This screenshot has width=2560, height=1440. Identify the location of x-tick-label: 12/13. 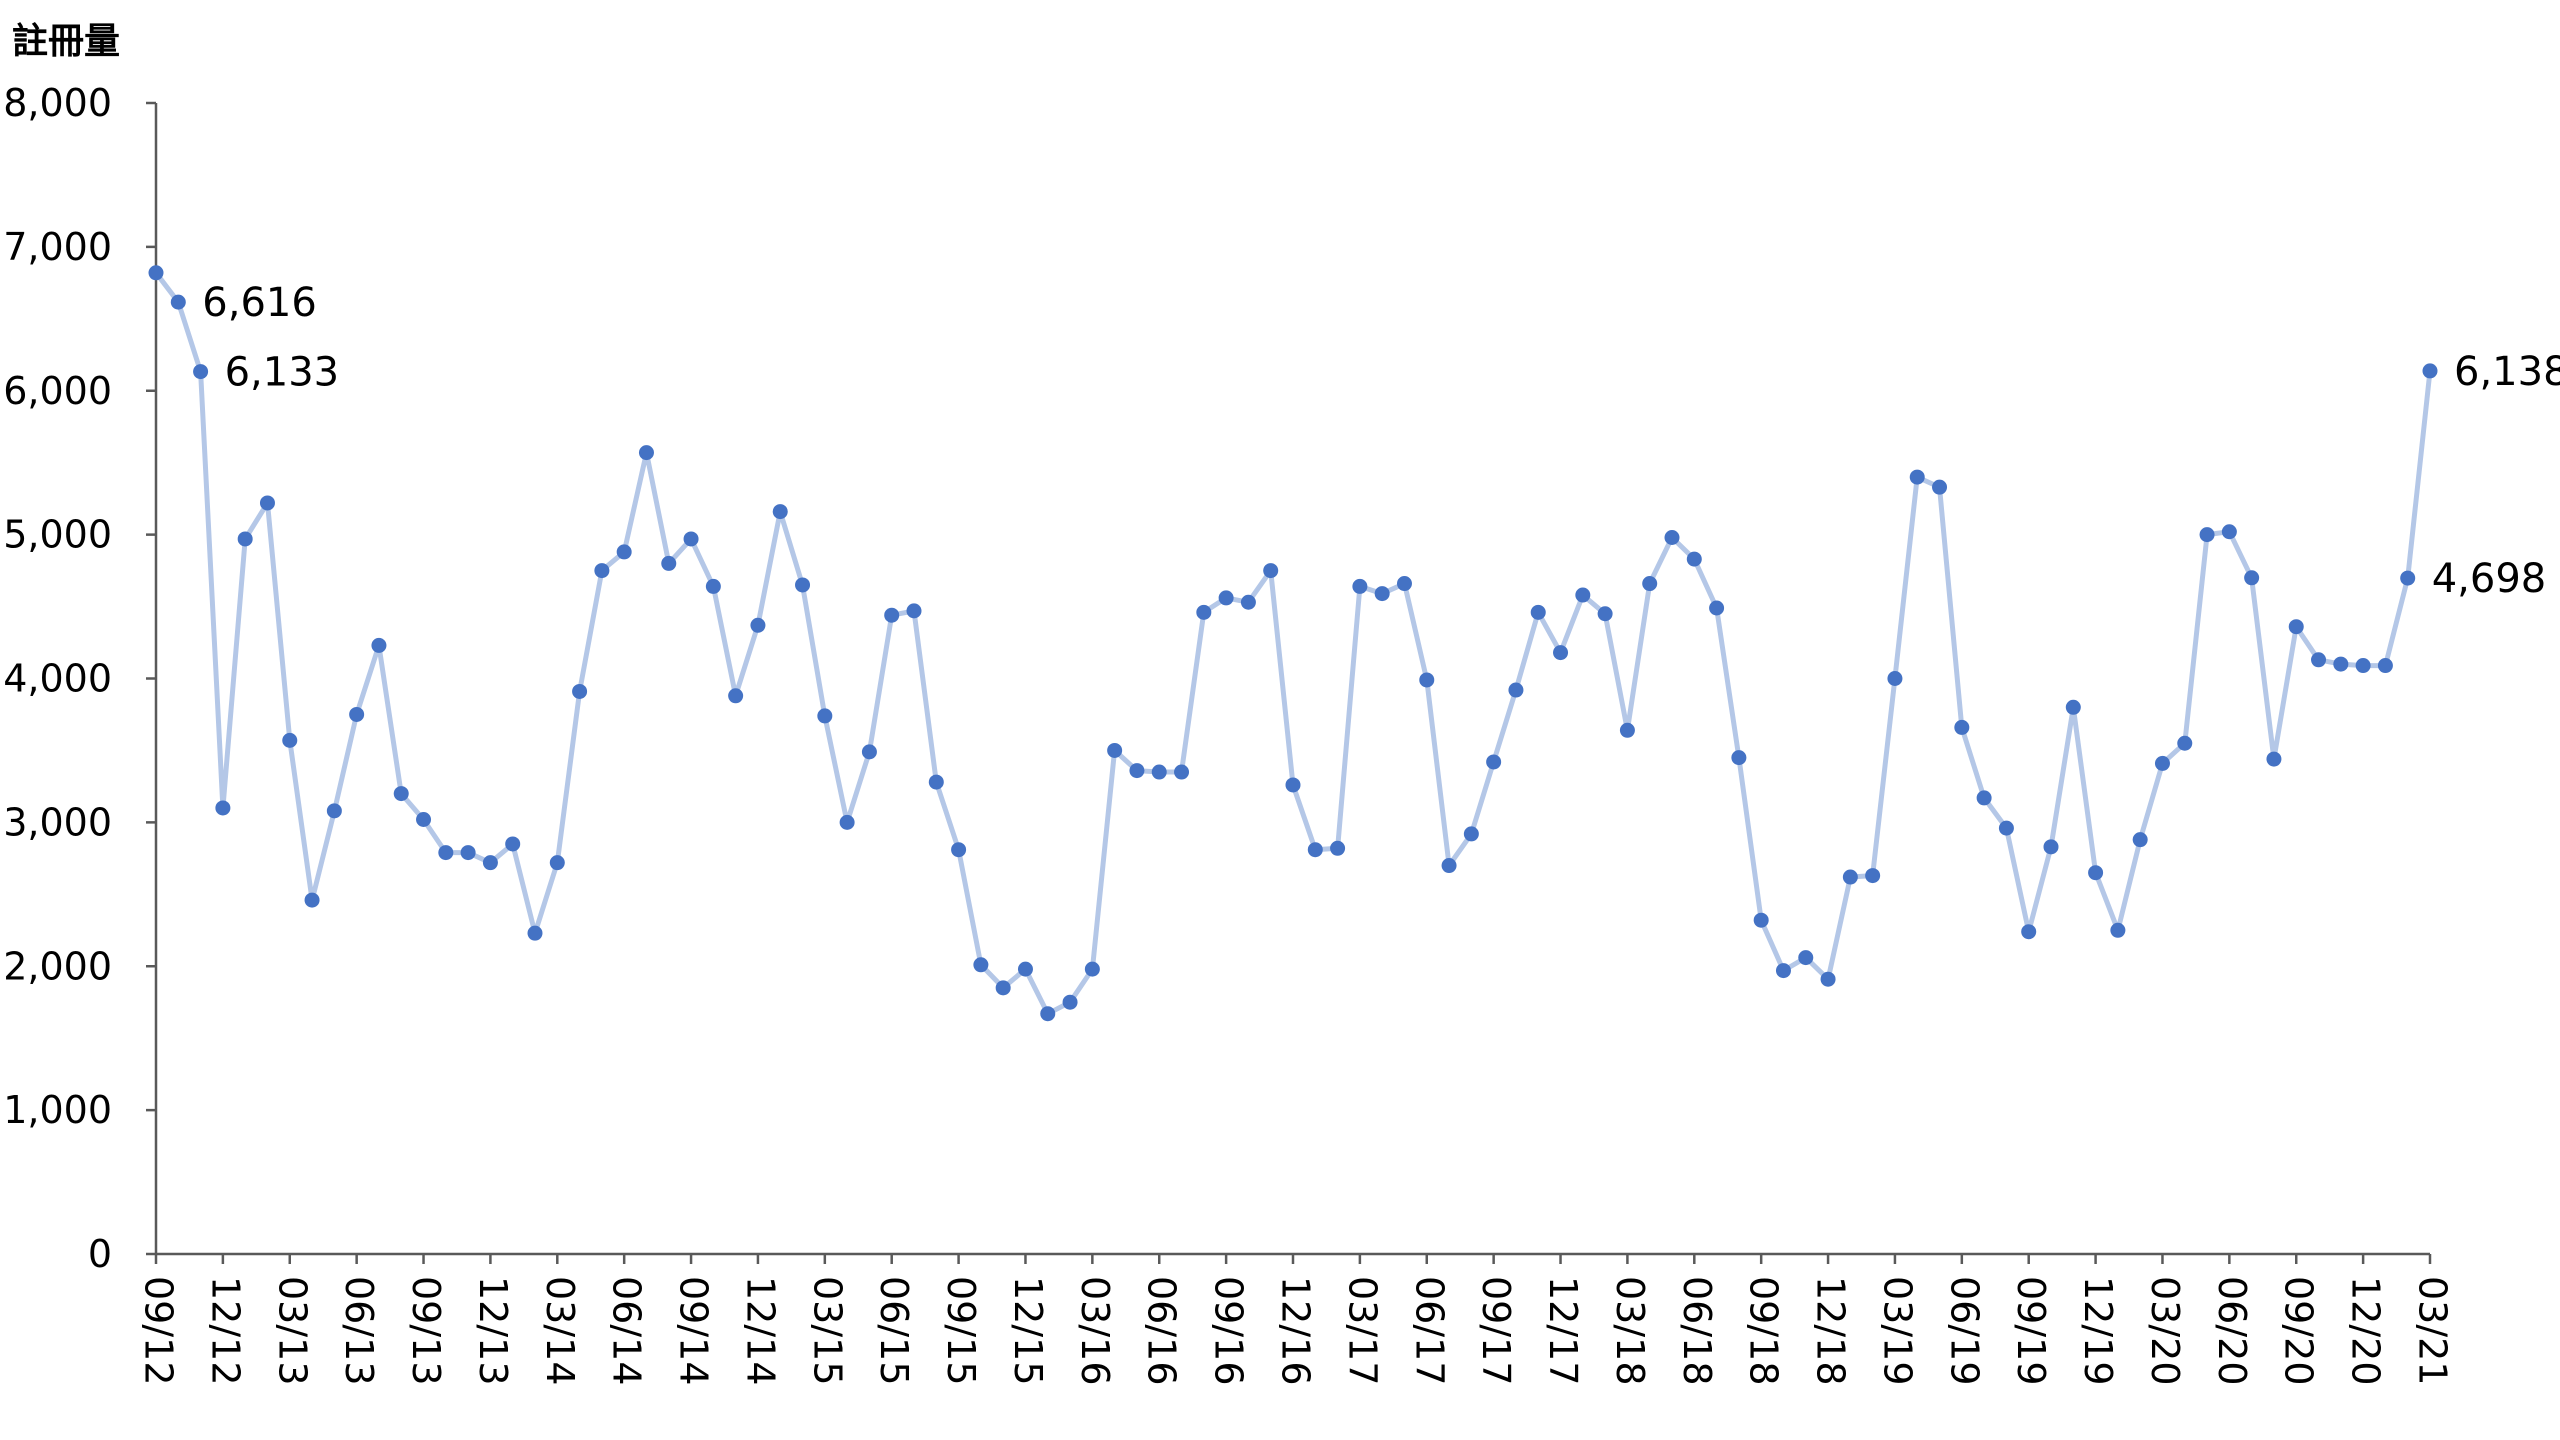
(493, 1331).